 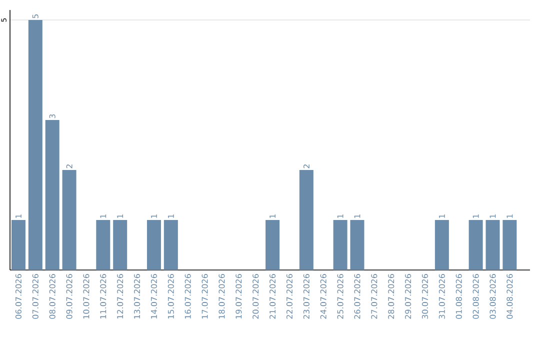 What do you see at coordinates (289, 296) in the screenshot?
I see `x-tick-label: 22.07.2026` at bounding box center [289, 296].